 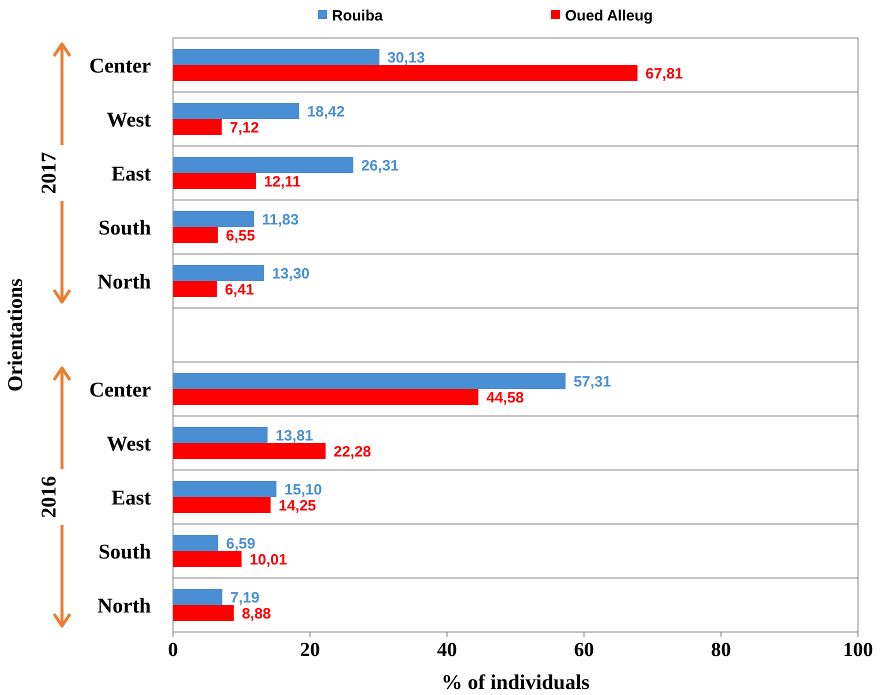 I want to click on data-label: 7,12, so click(x=244, y=127).